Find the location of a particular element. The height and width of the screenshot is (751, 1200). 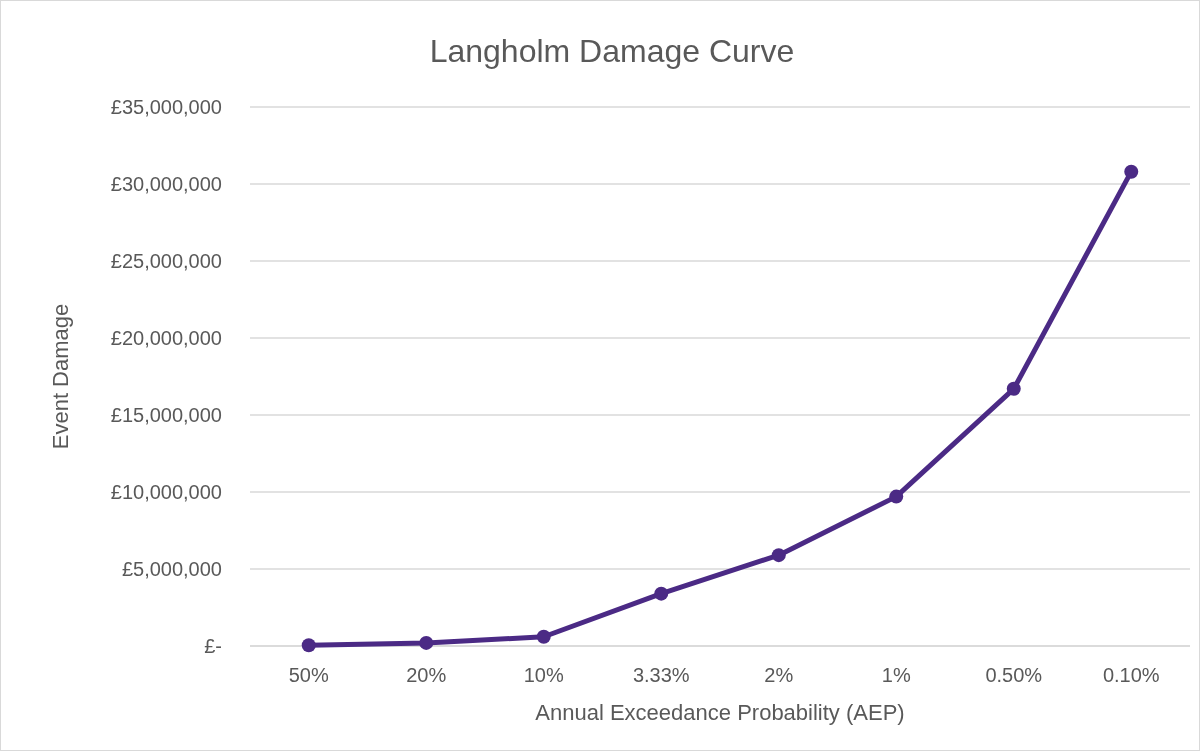

y-tick-label: £15,000,000 is located at coordinates (166, 415).